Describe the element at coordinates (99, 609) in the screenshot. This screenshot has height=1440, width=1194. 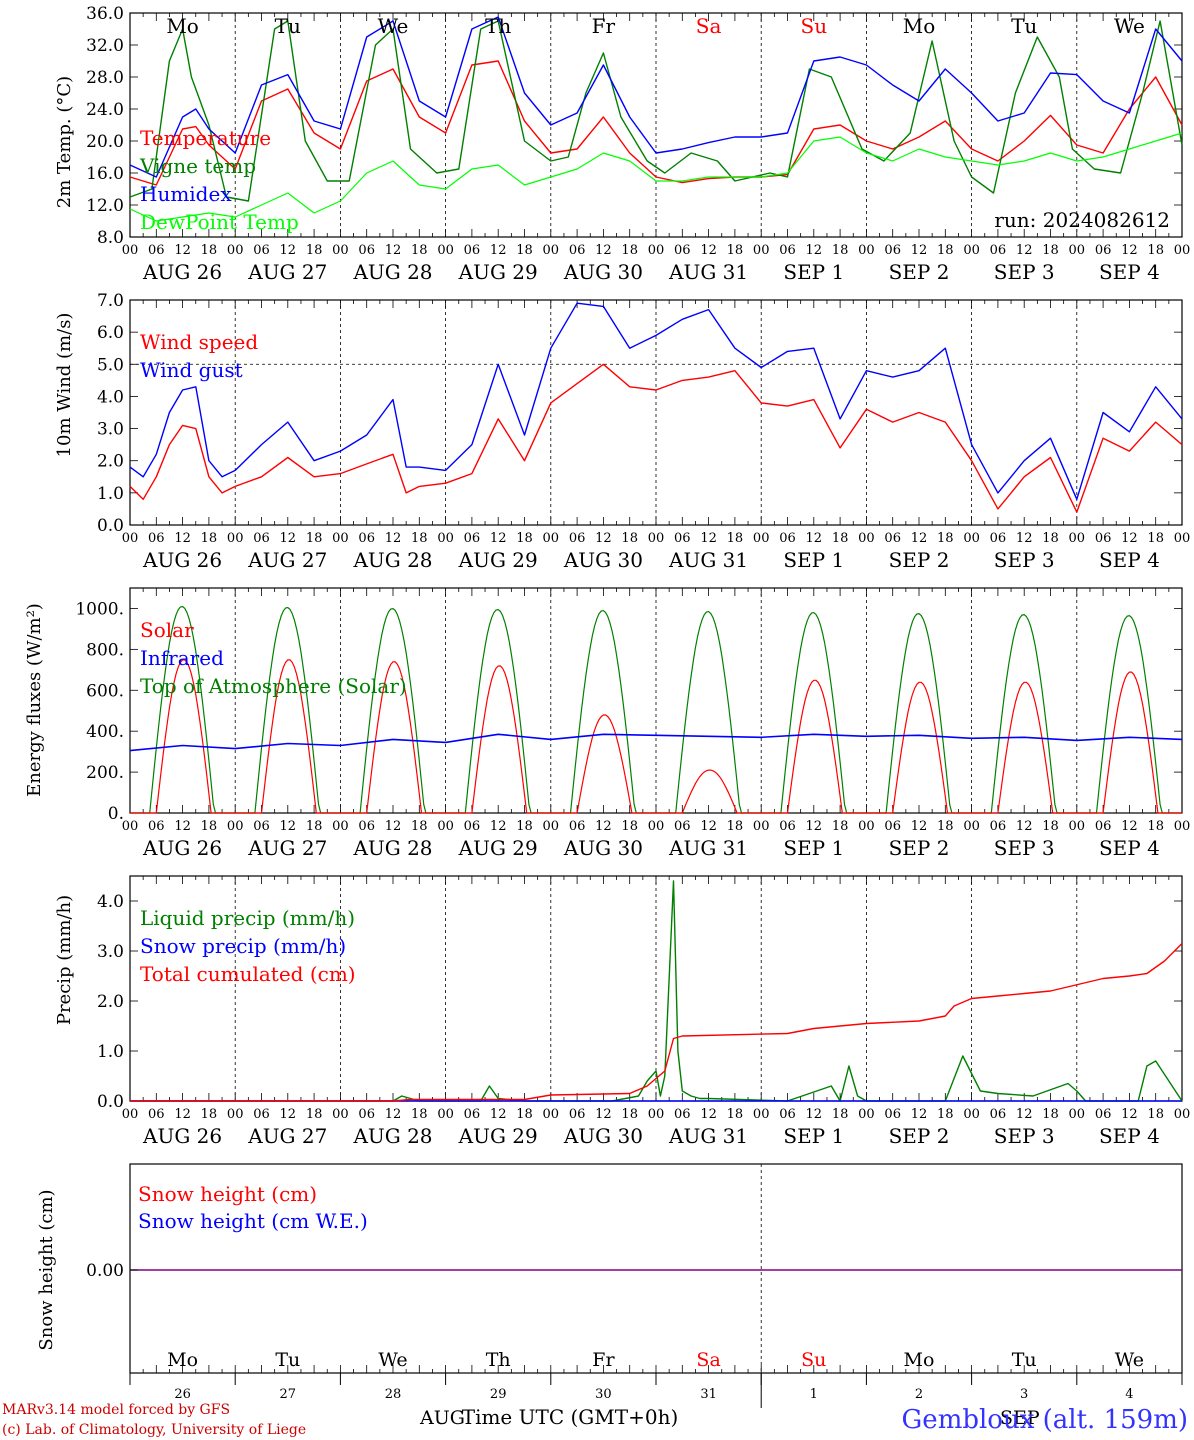
I see `y-tick-label: 1000.` at that location.